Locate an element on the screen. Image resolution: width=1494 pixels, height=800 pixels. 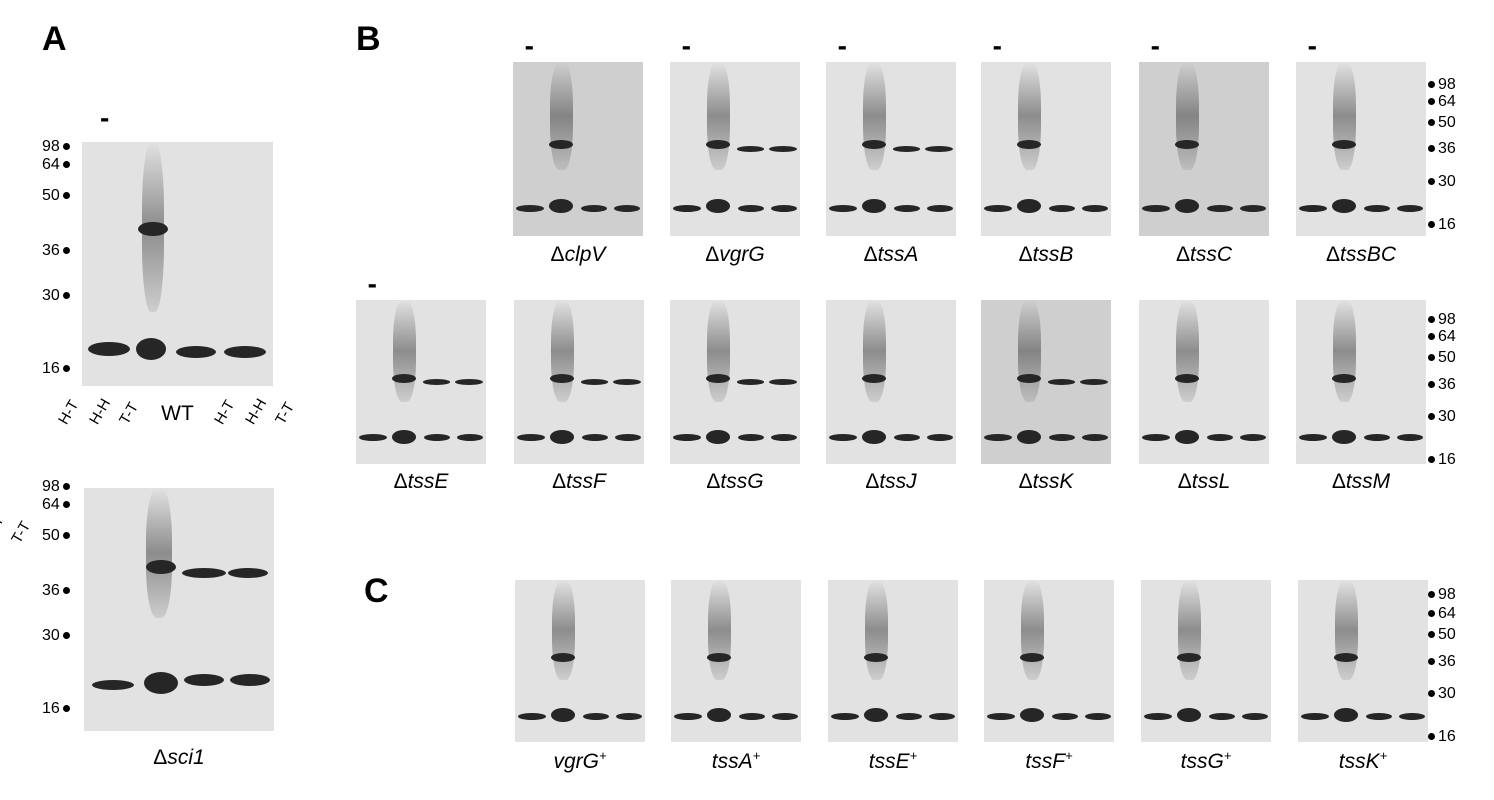
panel-letter-a: A is located at coordinates (54, 39).